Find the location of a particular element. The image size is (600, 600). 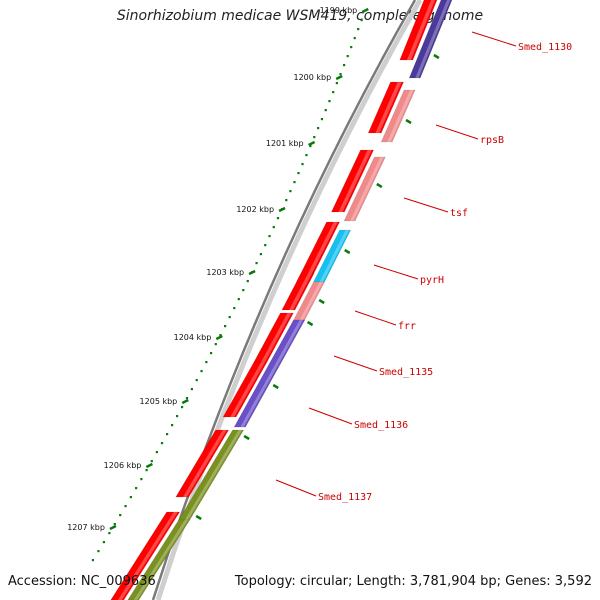

kbp-label: 1203 kbp is located at coordinates (225, 272).